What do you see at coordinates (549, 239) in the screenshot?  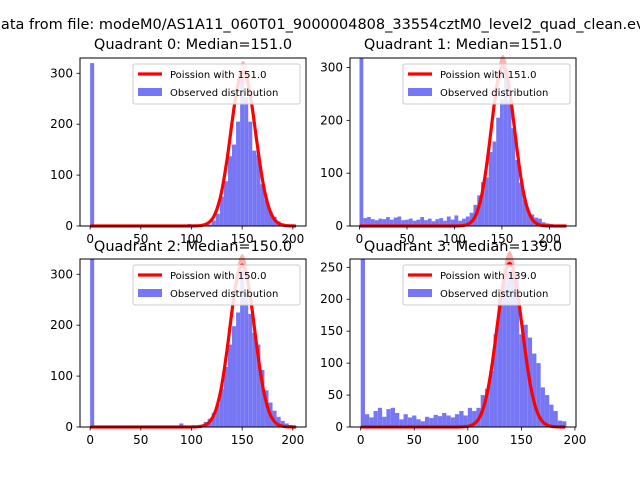 I see `x-tick-label: 200` at bounding box center [549, 239].